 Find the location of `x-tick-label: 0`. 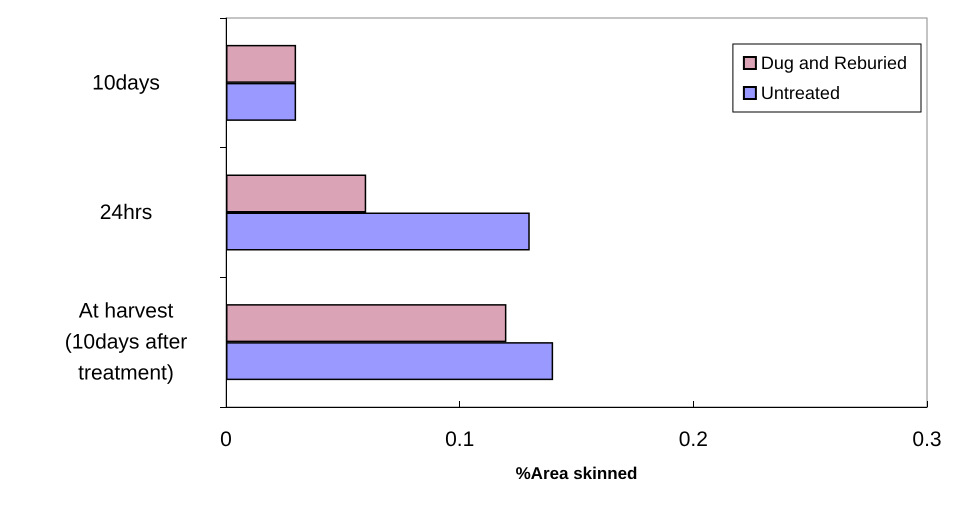

x-tick-label: 0 is located at coordinates (226, 439).